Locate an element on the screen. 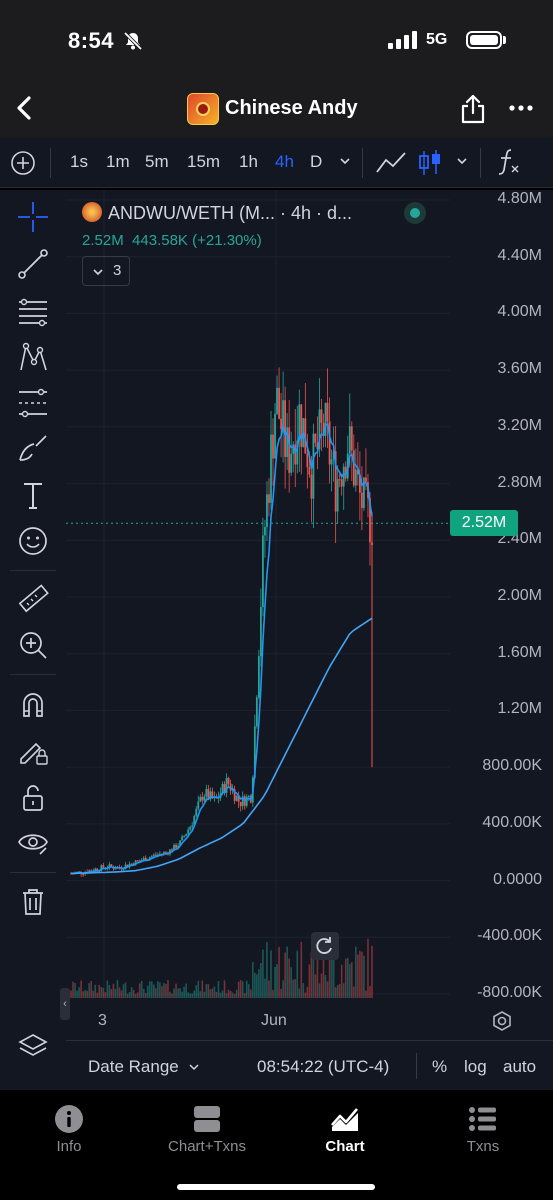 Image resolution: width=553 pixels, height=1200 pixels. candles-icon is located at coordinates (430, 165).